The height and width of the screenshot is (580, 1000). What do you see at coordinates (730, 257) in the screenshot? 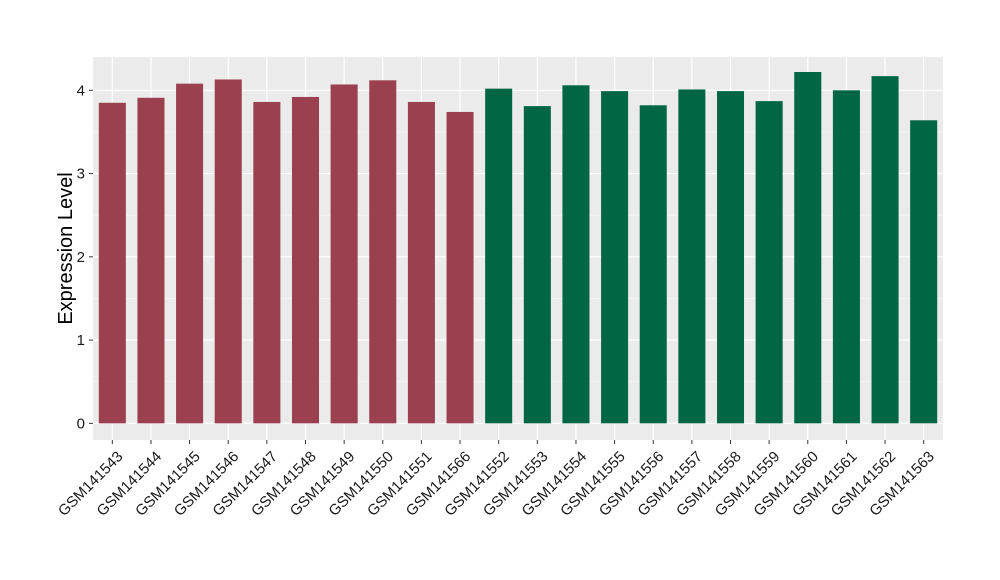
I see `bar-GSM141558` at bounding box center [730, 257].